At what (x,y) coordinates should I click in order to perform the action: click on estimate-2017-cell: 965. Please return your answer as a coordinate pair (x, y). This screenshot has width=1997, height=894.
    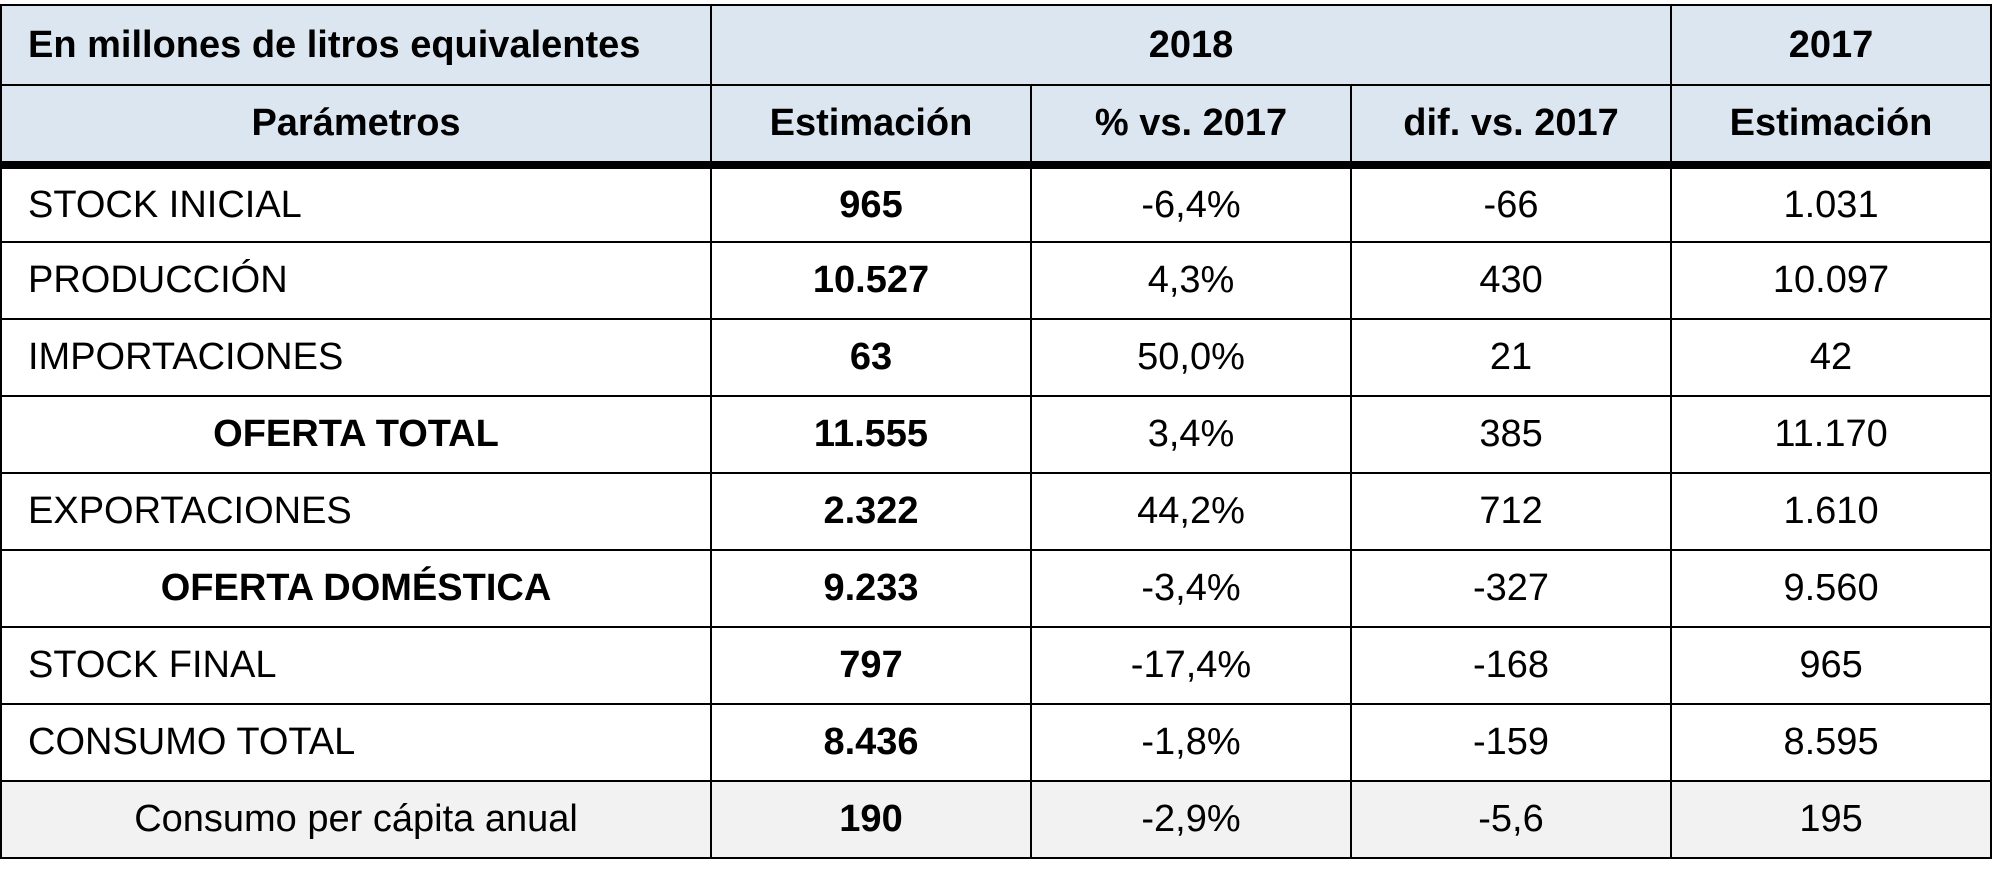
    Looking at the image, I should click on (1831, 665).